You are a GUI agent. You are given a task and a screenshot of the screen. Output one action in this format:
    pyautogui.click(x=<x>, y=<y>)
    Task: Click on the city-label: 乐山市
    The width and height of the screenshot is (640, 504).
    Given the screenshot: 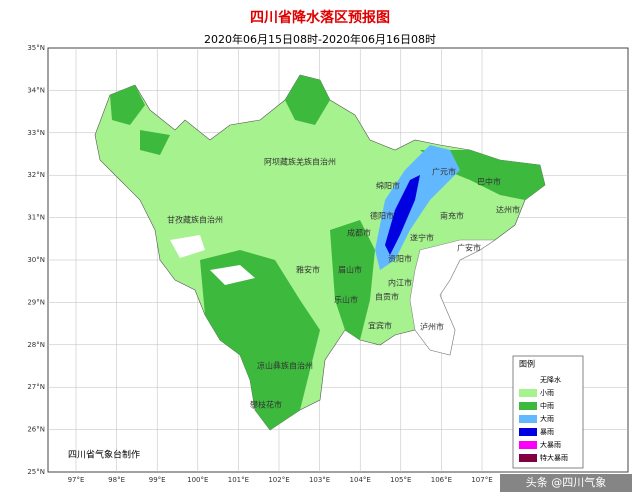 What is the action you would take?
    pyautogui.click(x=346, y=300)
    